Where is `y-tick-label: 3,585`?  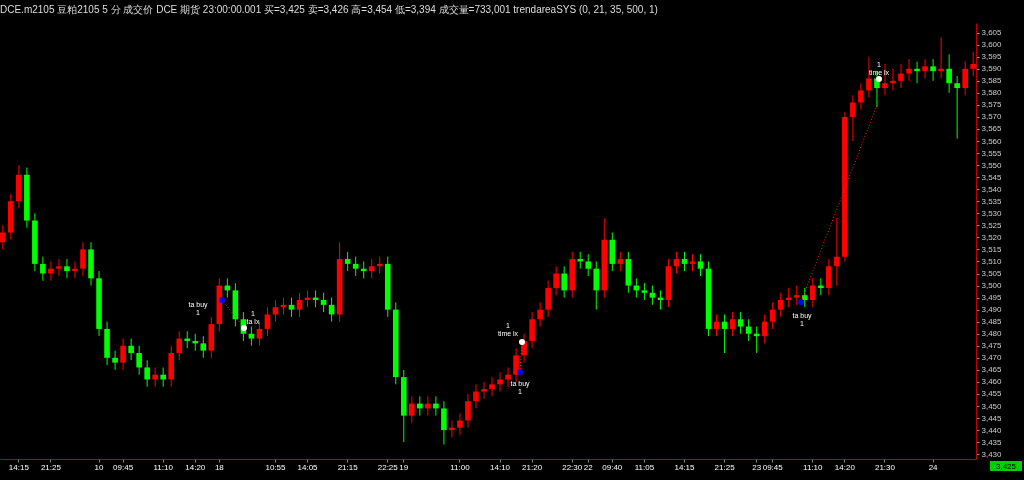 y-tick-label: 3,585 is located at coordinates (992, 81).